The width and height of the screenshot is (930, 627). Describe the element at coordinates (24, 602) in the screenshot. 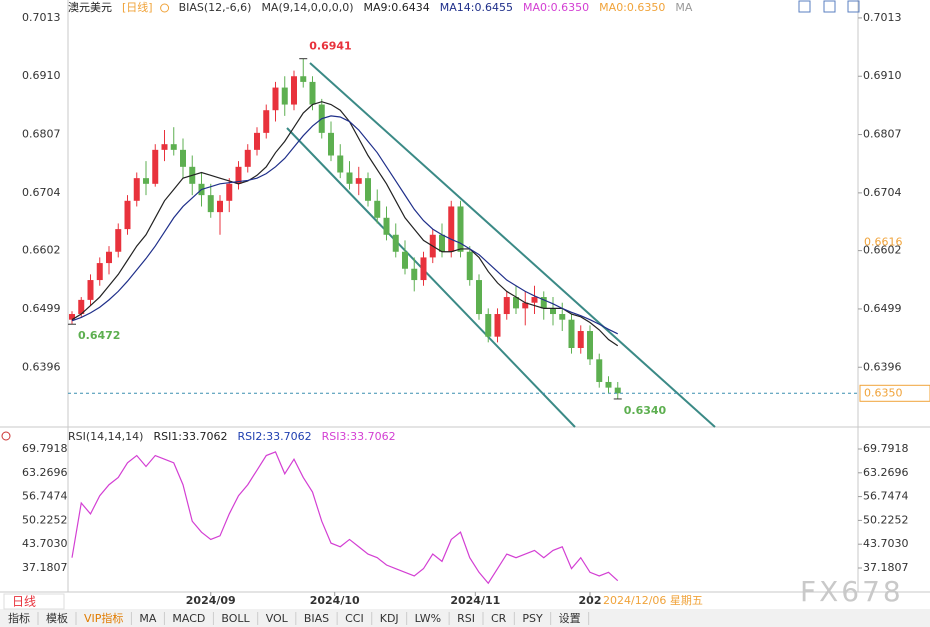

I see `period: 日线` at that location.